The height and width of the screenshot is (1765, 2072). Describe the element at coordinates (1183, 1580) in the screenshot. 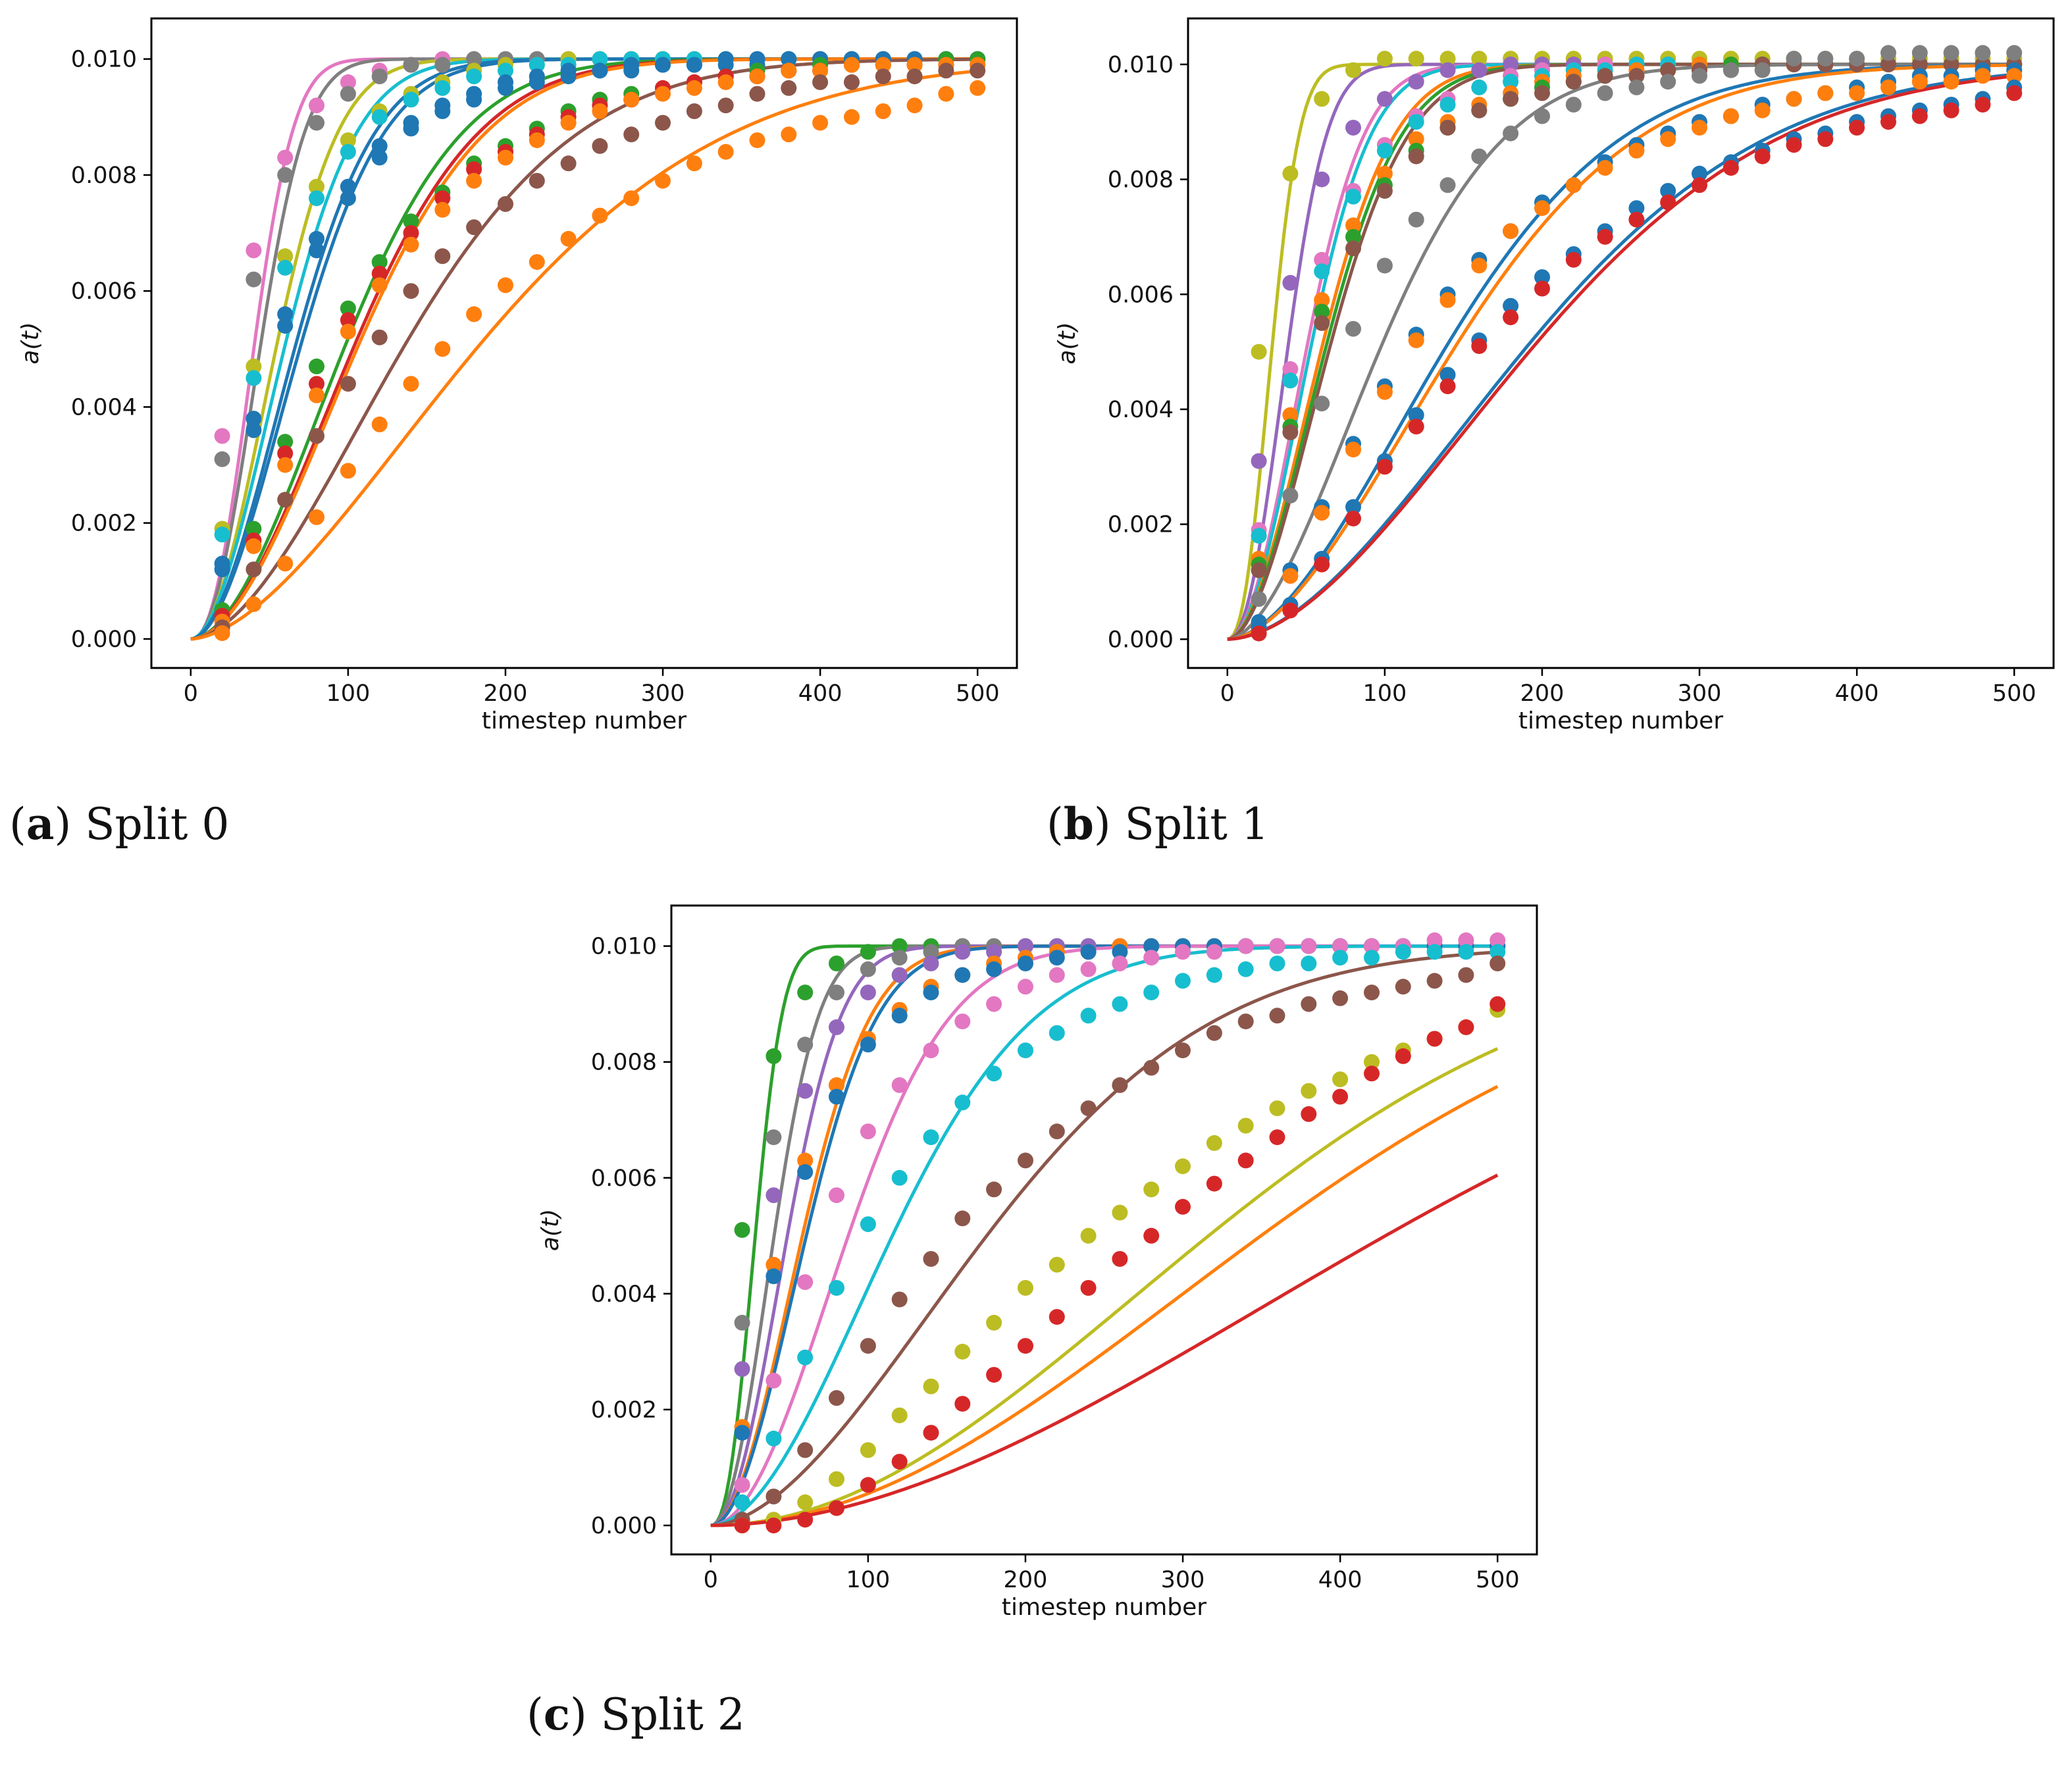

I see `x-tick-label: 300` at that location.